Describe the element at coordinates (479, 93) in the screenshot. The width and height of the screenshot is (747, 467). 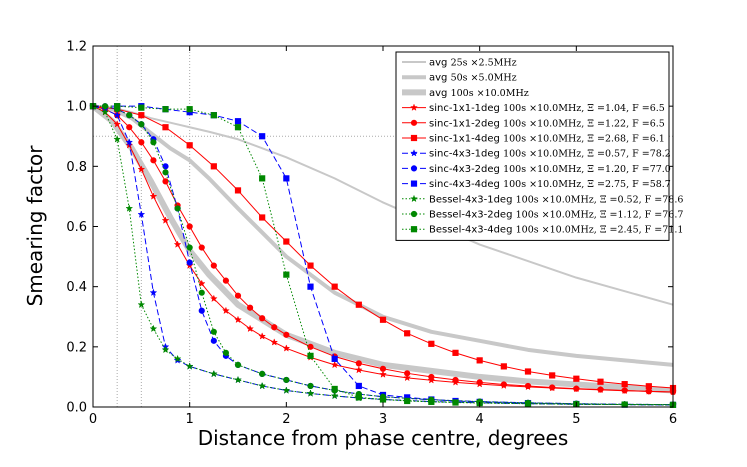
I see `legend-label: avg 100s ×10.0MHz` at that location.